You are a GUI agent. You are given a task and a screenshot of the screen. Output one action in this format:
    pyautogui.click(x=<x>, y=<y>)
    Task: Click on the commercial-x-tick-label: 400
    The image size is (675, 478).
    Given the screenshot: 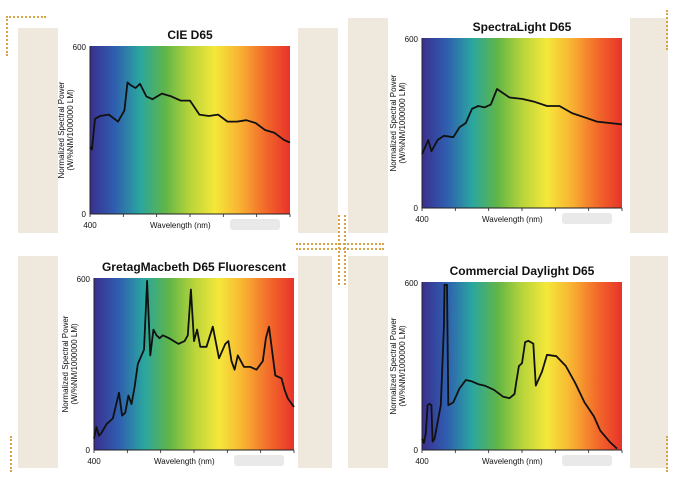 What is the action you would take?
    pyautogui.click(x=422, y=461)
    